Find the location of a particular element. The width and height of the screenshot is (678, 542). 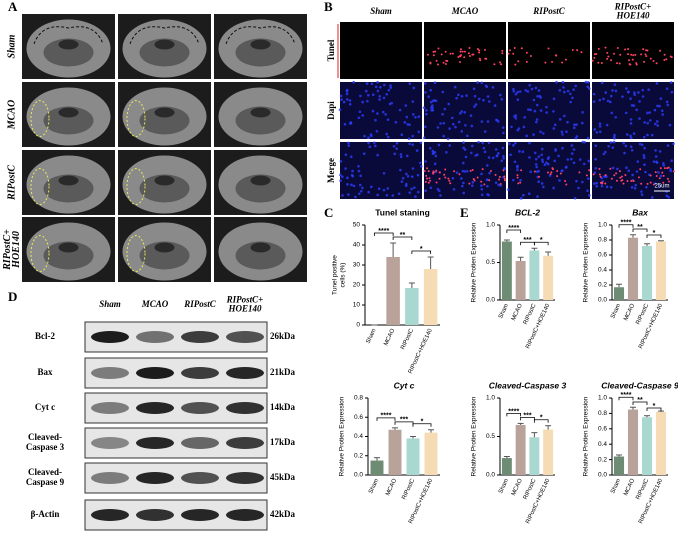

x-tick-label: Sham is located at coordinates (374, 486).